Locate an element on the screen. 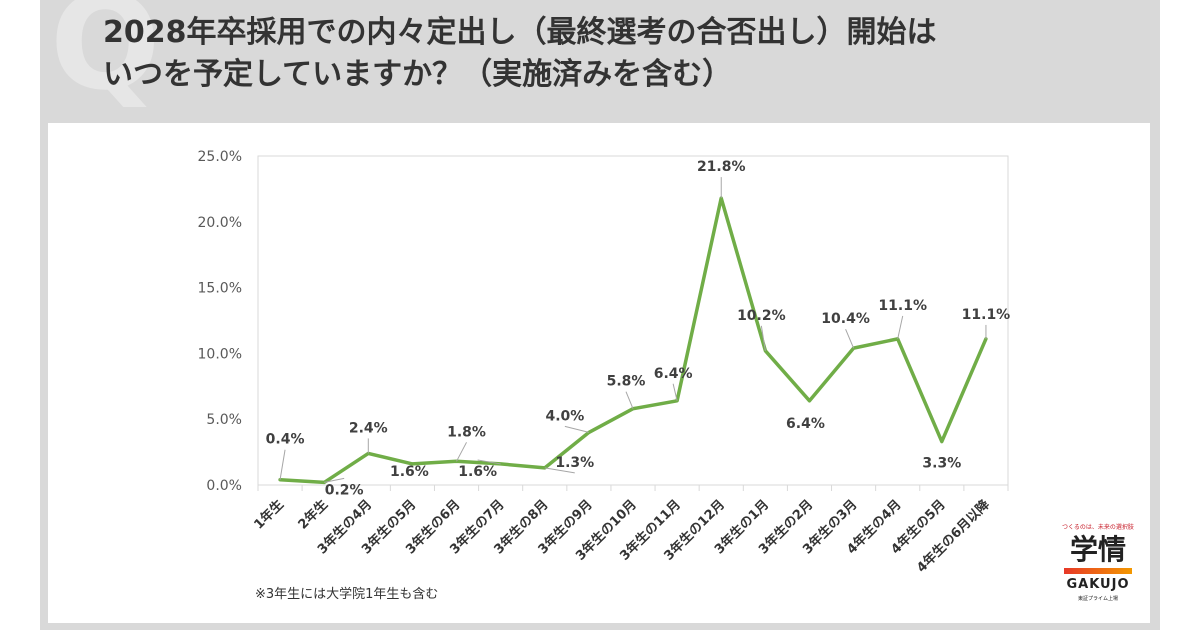 The width and height of the screenshot is (1200, 630). data-label: 5.8% is located at coordinates (626, 382).